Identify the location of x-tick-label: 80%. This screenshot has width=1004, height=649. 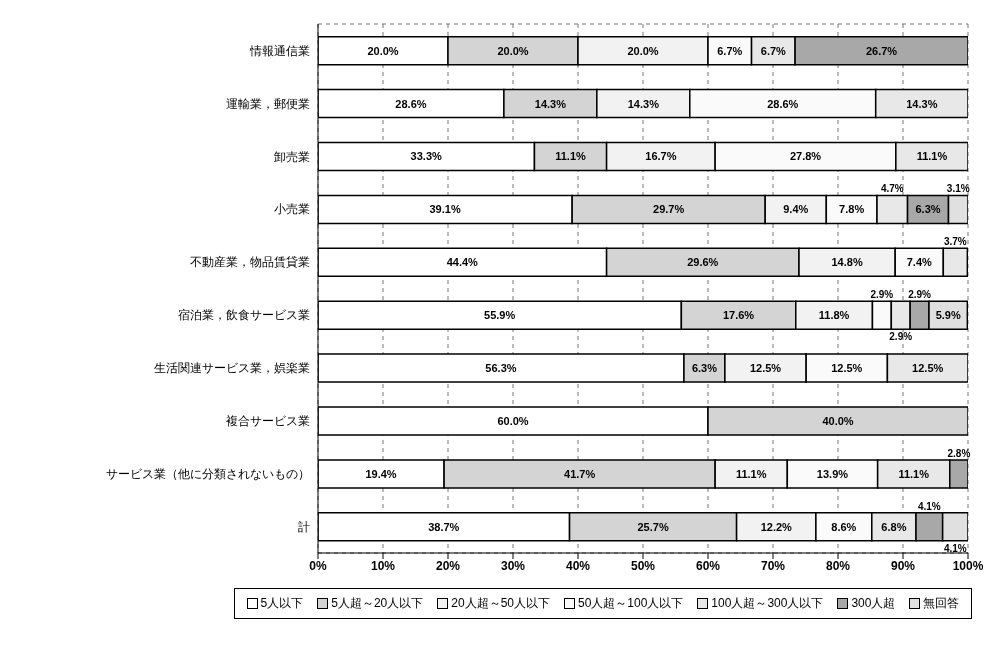
(838, 565).